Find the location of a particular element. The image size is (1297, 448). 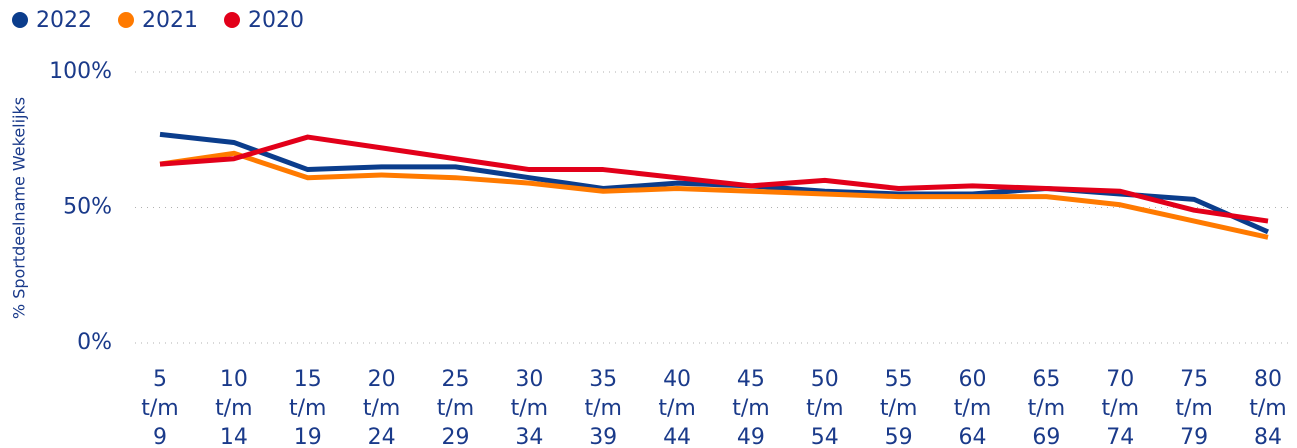

x-tick-label: 65 t/m 69 is located at coordinates (1046, 407).